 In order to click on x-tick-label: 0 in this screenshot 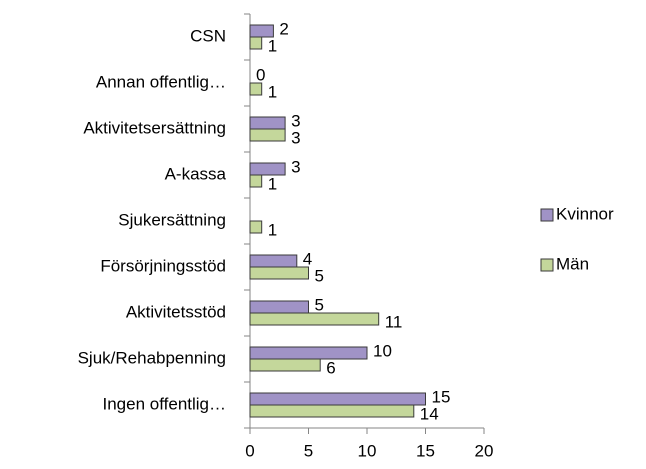, I will do `click(249, 450)`.